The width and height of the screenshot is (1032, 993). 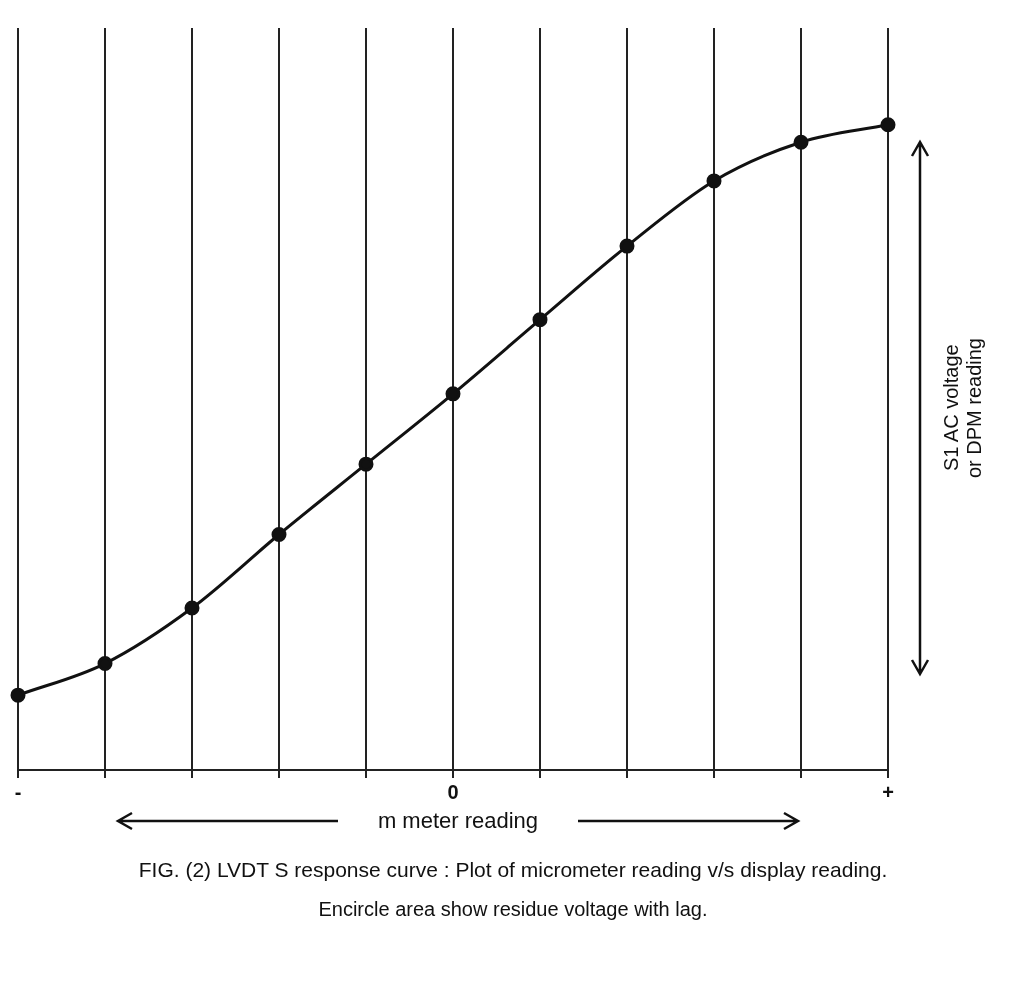 What do you see at coordinates (513, 909) in the screenshot?
I see `text: Encircle area show residue voltage with lag.` at bounding box center [513, 909].